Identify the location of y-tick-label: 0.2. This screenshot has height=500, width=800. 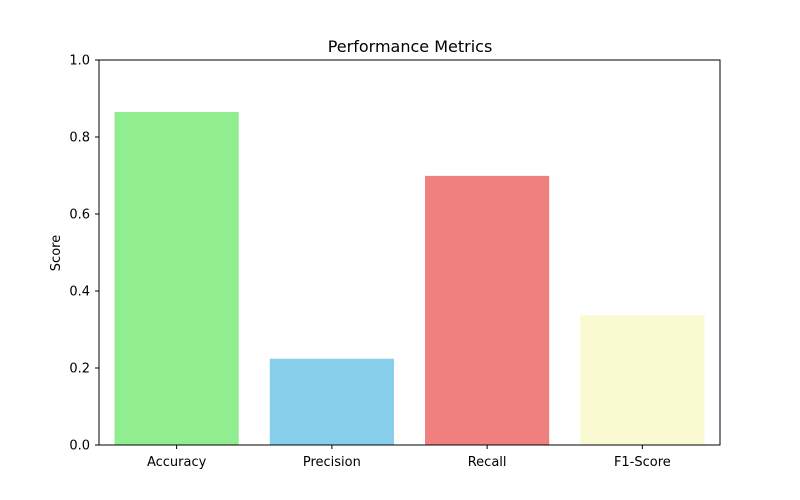
(79, 369).